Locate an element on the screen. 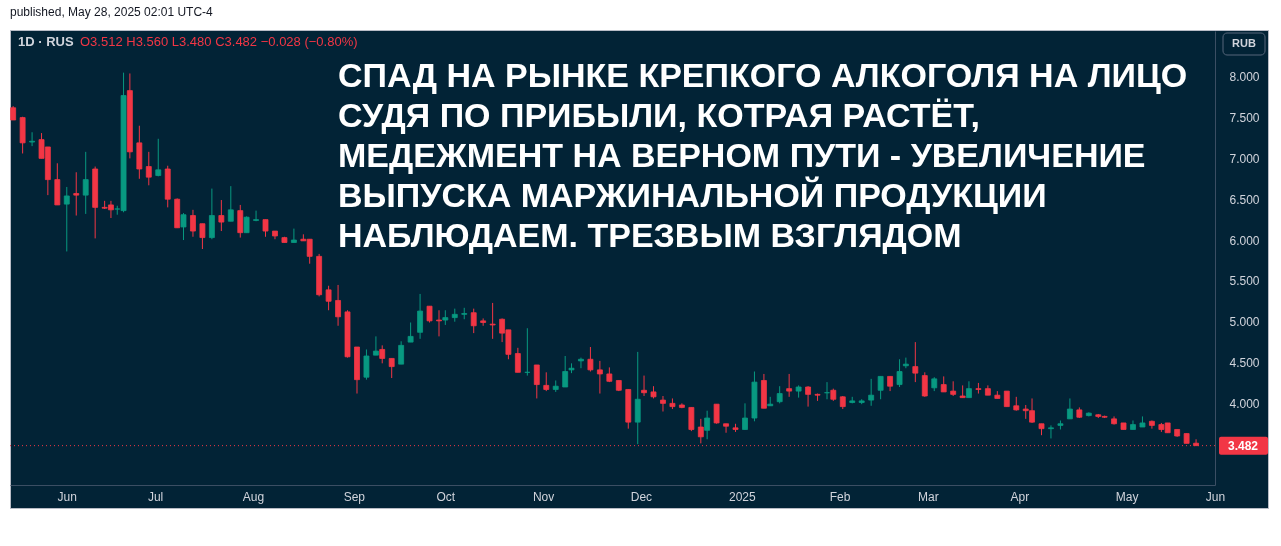  x-tick-label: May is located at coordinates (1127, 496).